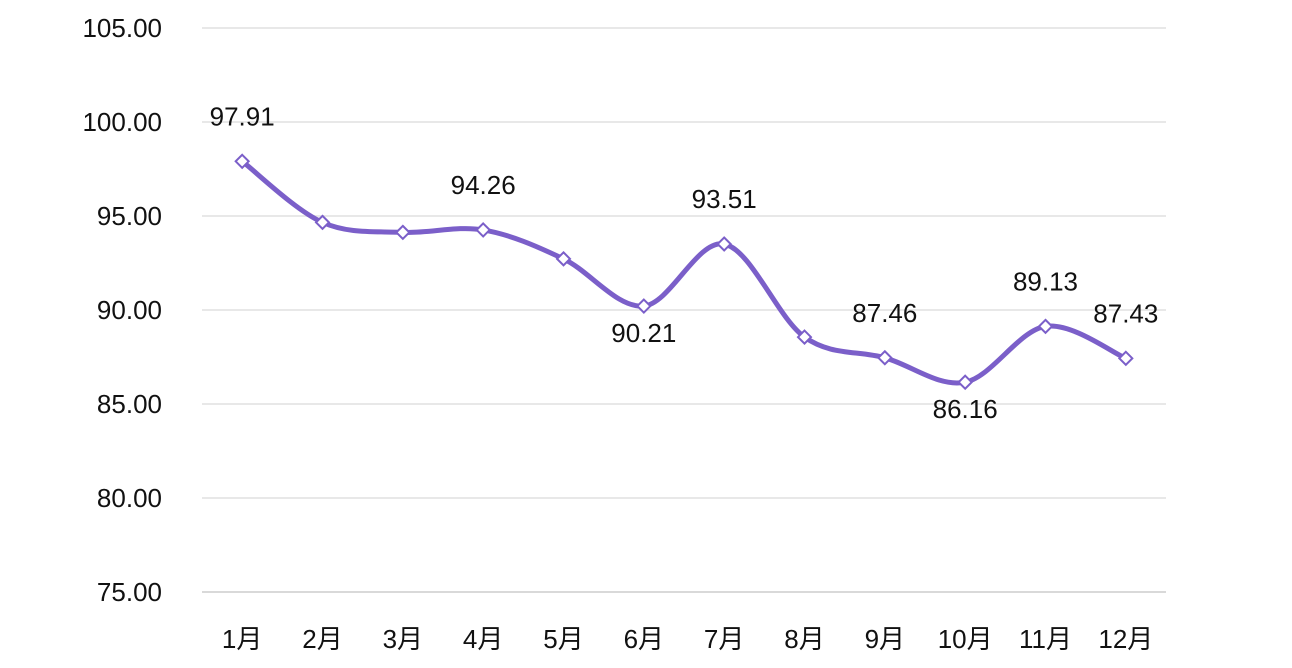 The height and width of the screenshot is (668, 1292). What do you see at coordinates (122, 122) in the screenshot?
I see `y-tick-label: 100.00` at bounding box center [122, 122].